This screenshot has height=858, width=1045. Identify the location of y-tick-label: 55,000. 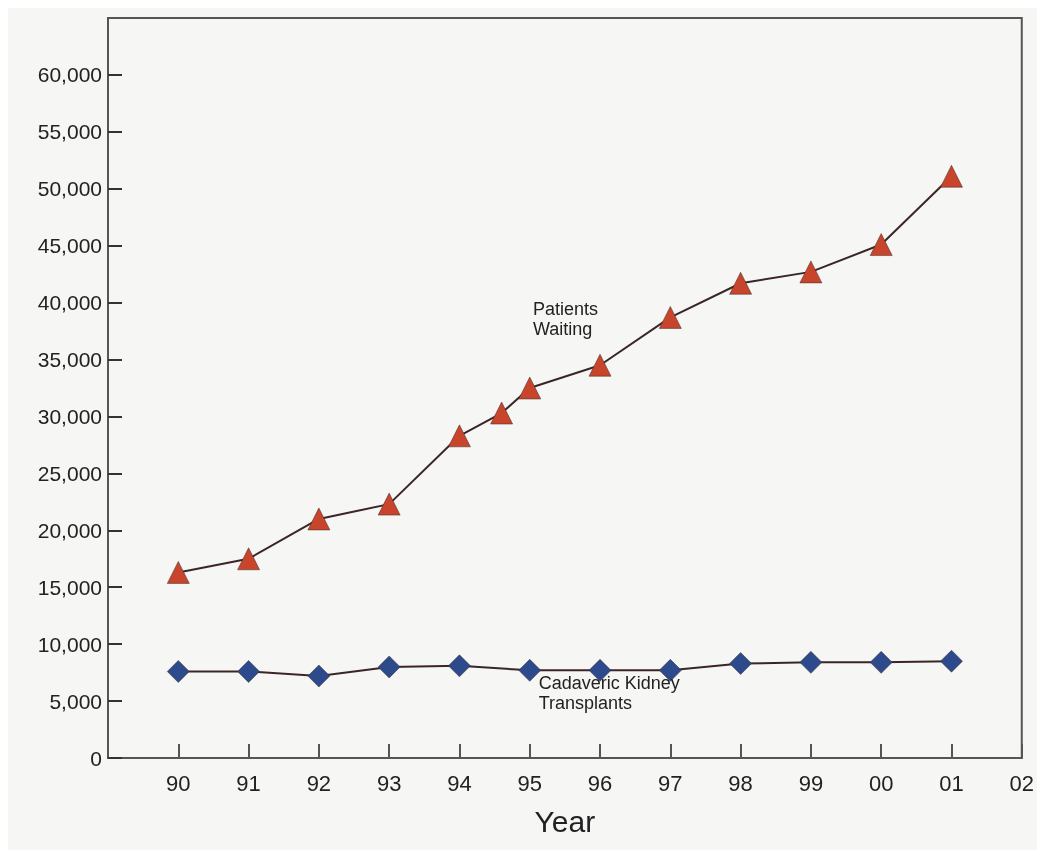
(69, 132).